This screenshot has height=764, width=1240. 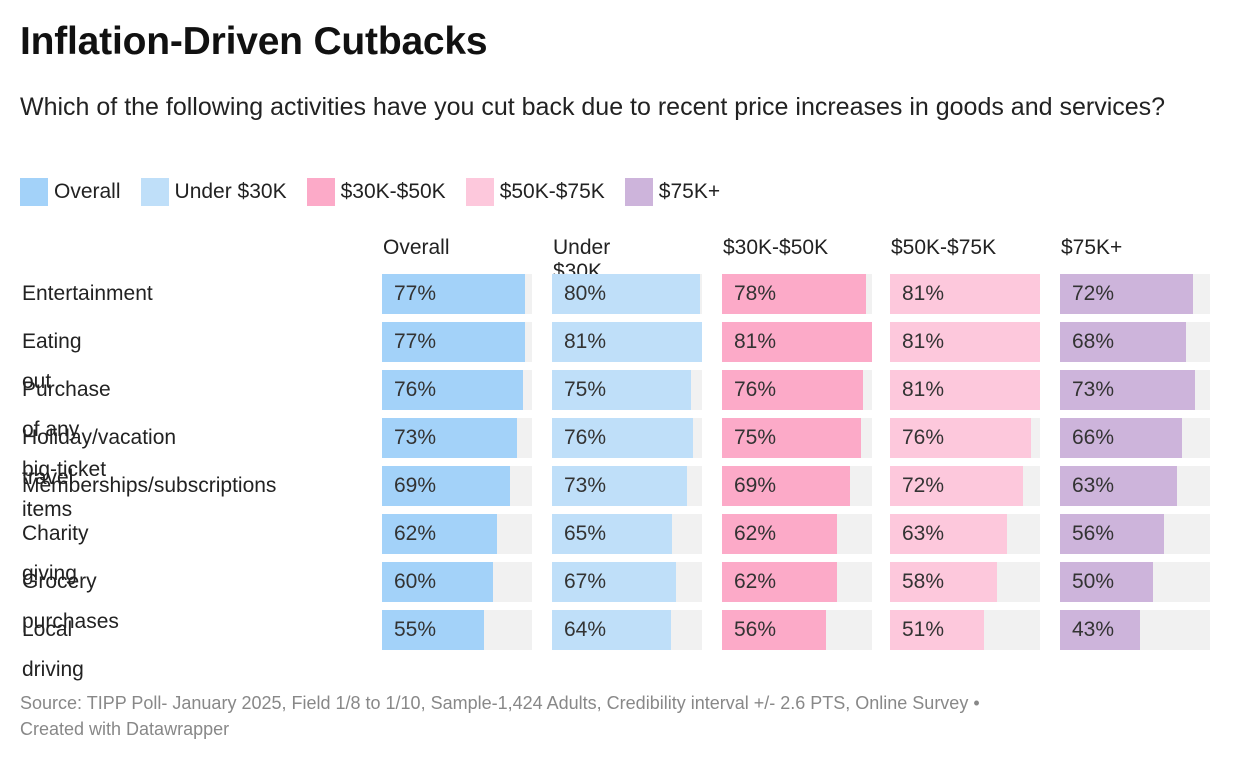 I want to click on data-label: 78%, so click(x=755, y=293).